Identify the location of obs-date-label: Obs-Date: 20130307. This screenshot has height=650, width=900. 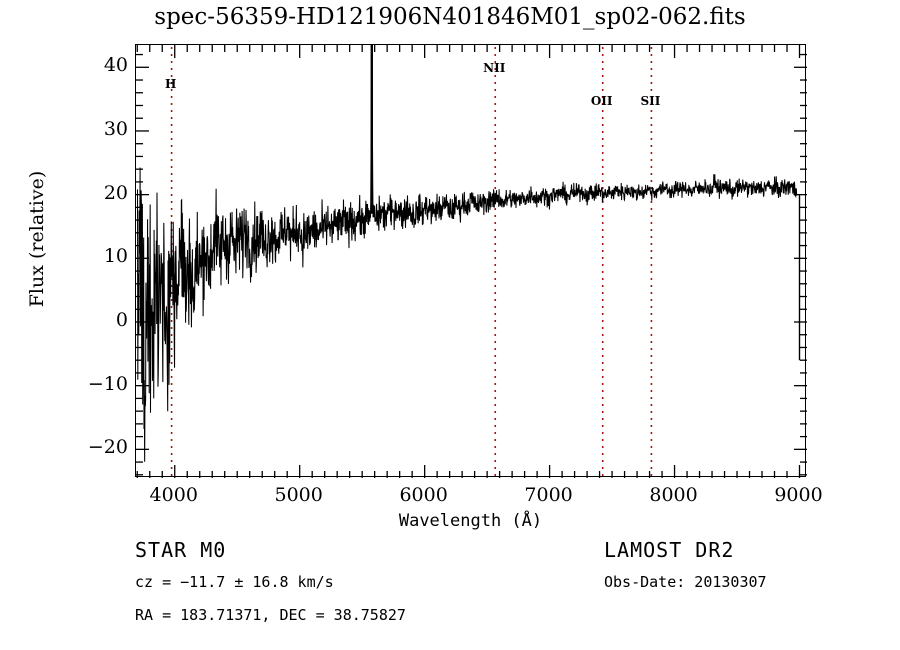
(685, 582).